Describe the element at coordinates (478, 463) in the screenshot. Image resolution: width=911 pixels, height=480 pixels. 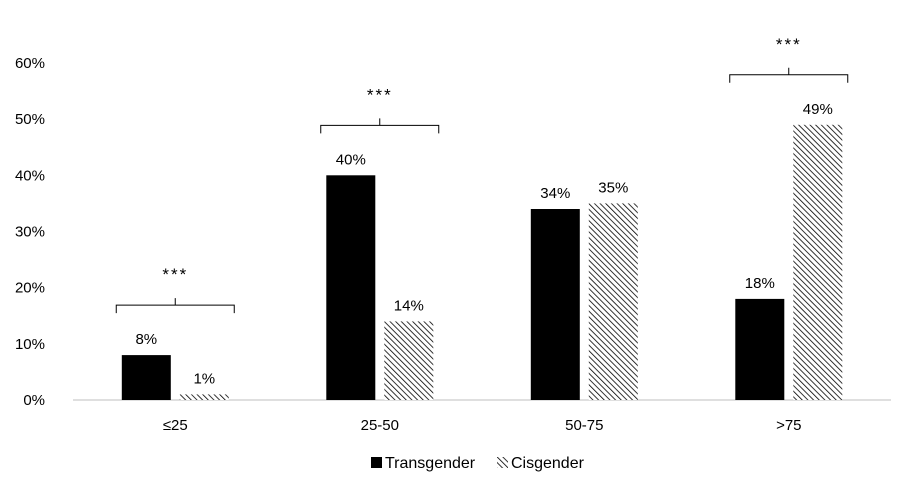
I see `legend: Transgender Cisgender` at that location.